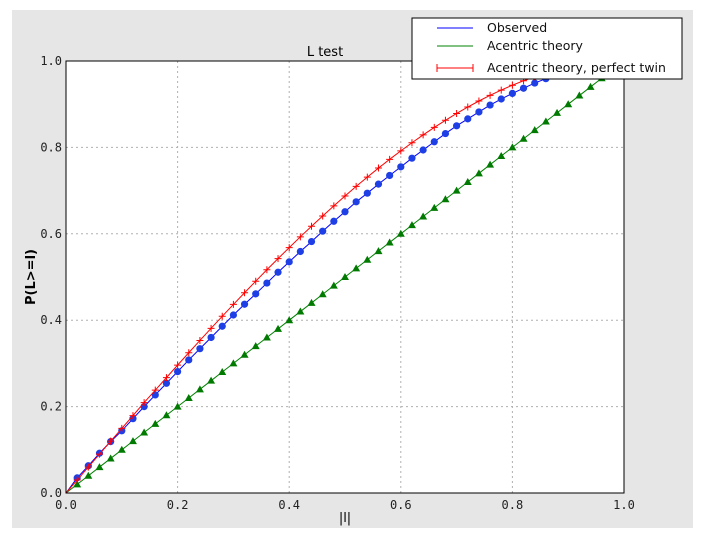  What do you see at coordinates (51, 320) in the screenshot?
I see `y-tick-label: 0.4` at bounding box center [51, 320].